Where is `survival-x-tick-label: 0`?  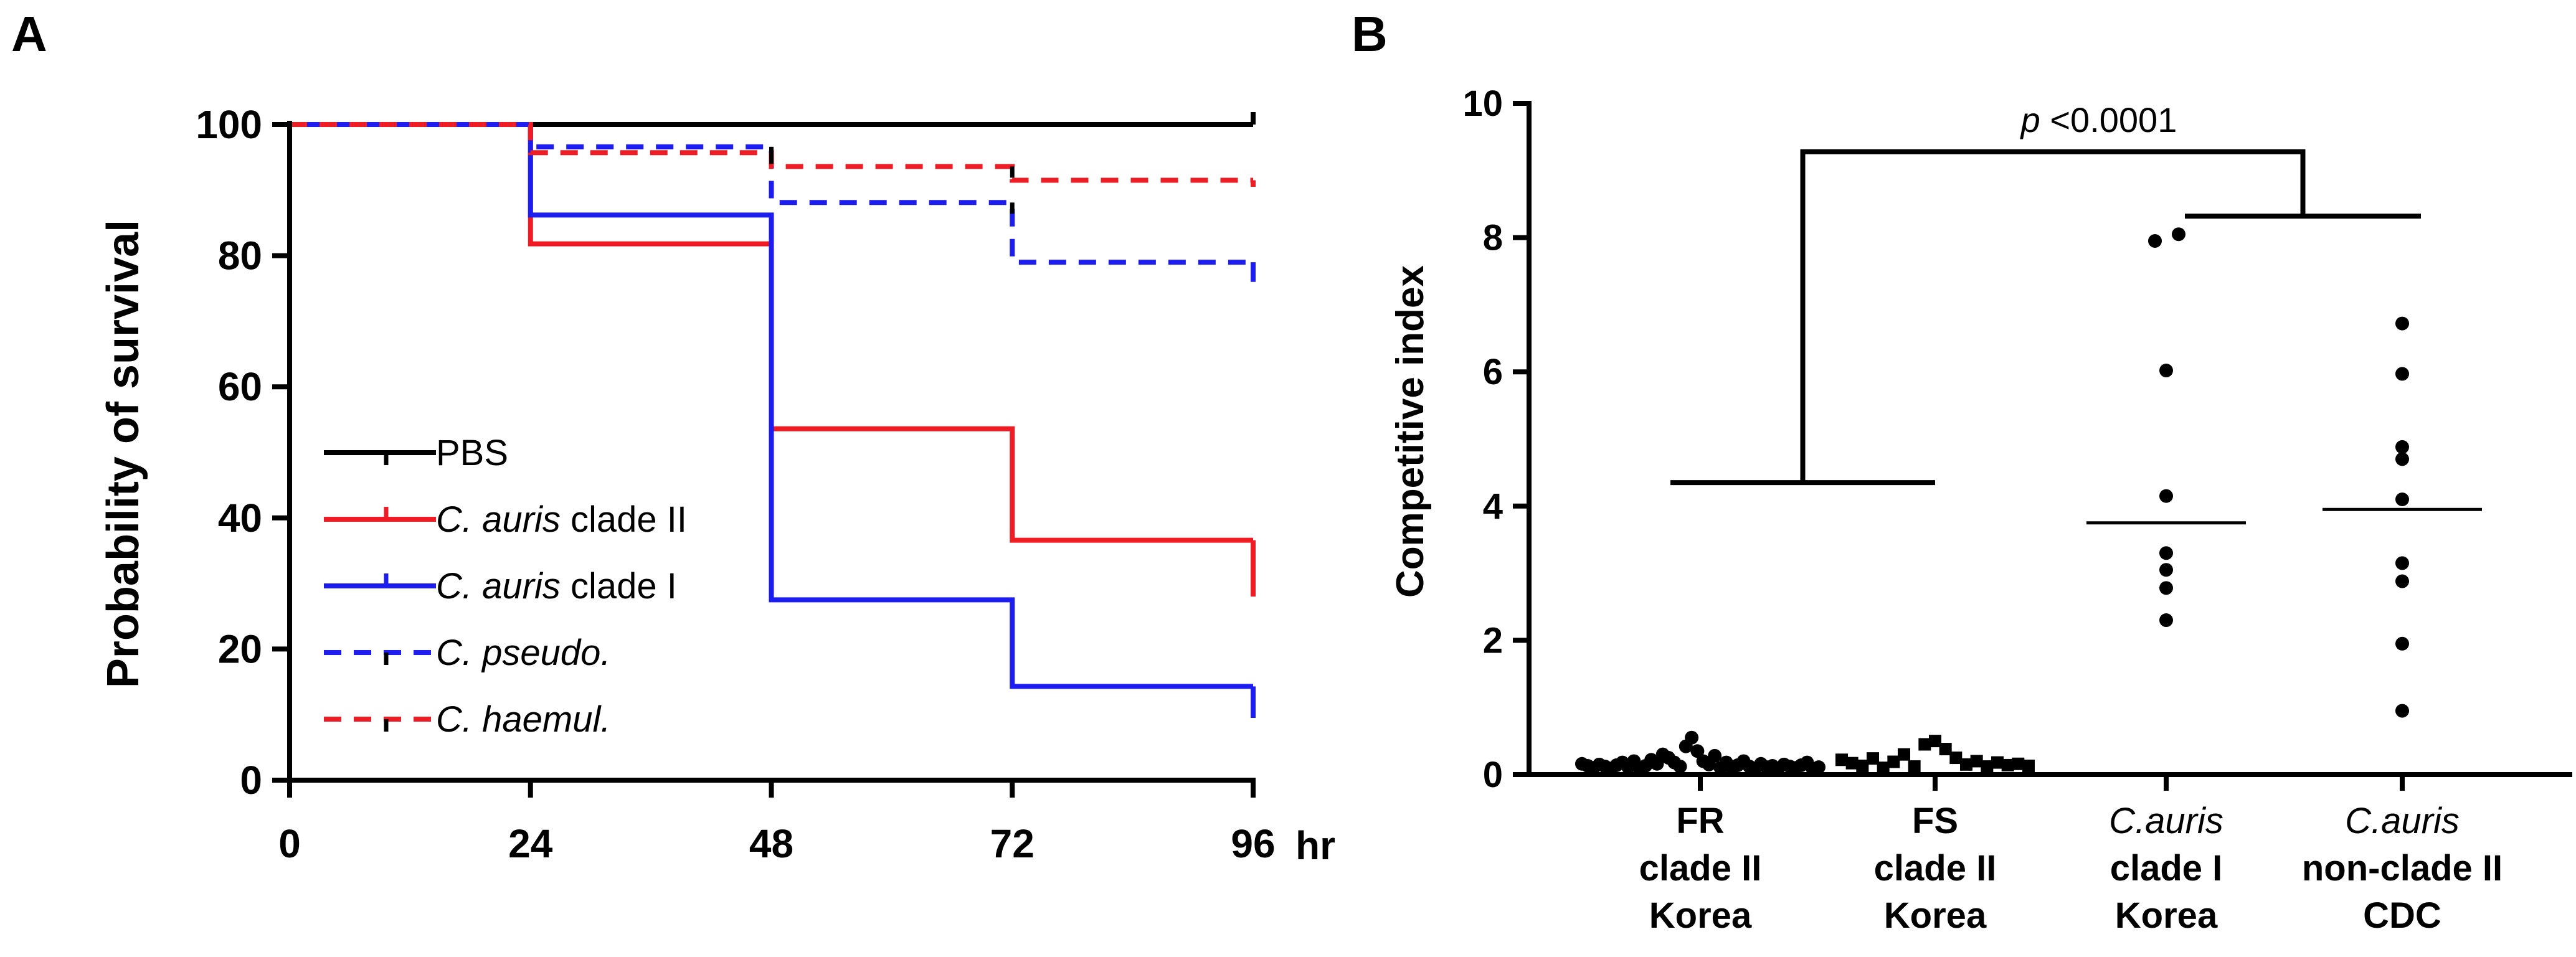 survival-x-tick-label: 0 is located at coordinates (289, 843).